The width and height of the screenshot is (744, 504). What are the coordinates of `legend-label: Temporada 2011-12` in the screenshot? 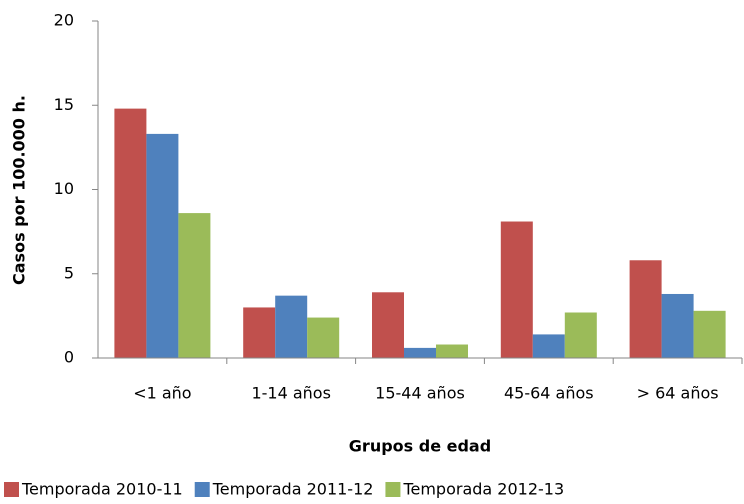 It's located at (293, 489).